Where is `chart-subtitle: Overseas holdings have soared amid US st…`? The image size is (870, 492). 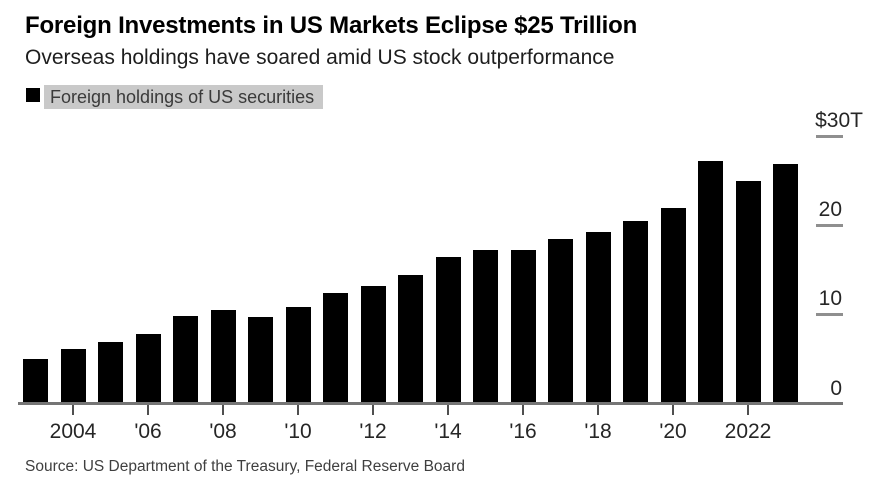 chart-subtitle: Overseas holdings have soared amid US st… is located at coordinates (320, 57).